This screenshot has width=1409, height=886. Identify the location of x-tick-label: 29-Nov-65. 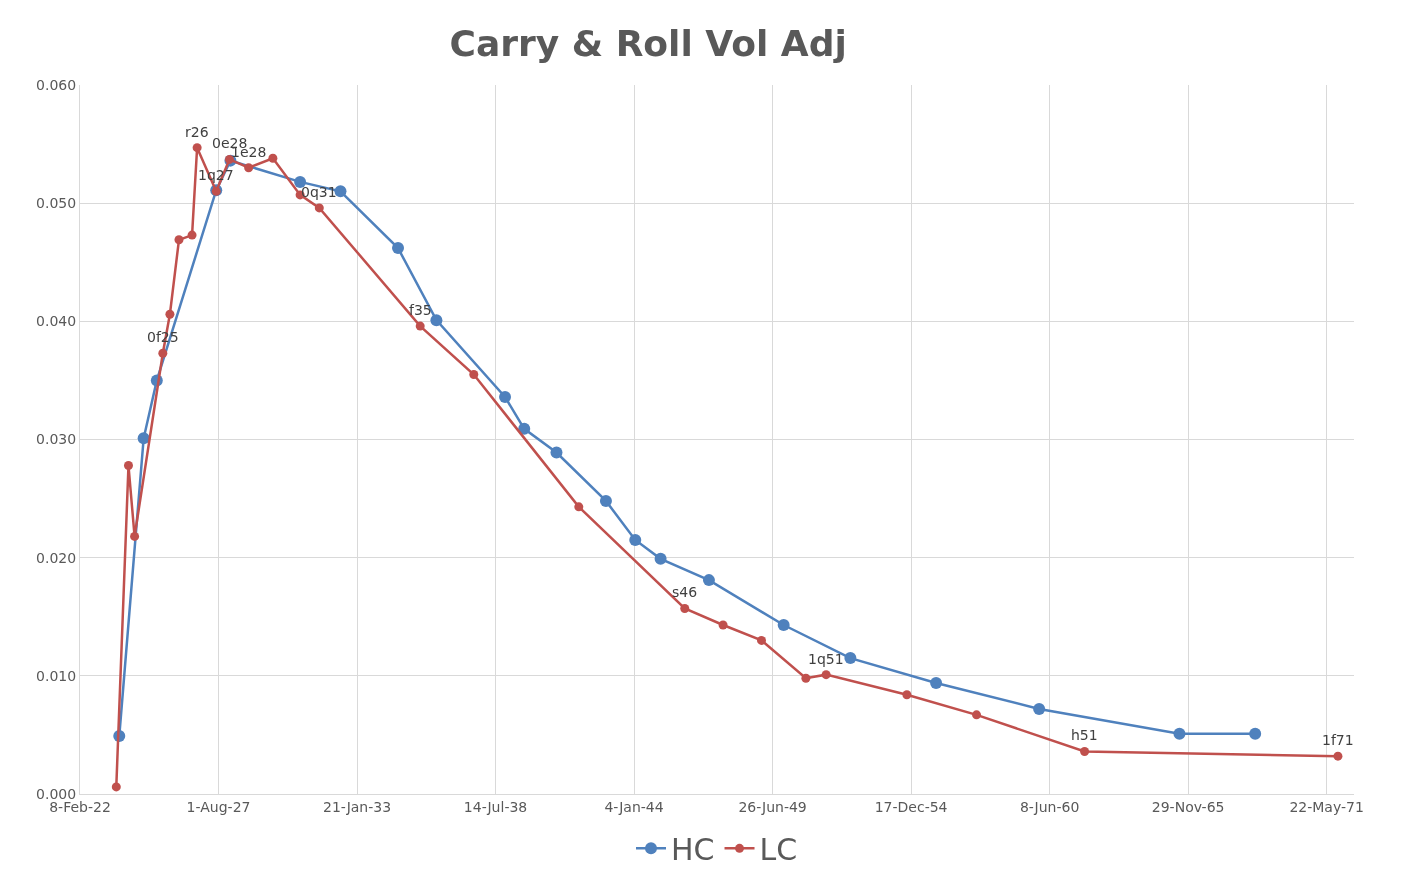
(1188, 806).